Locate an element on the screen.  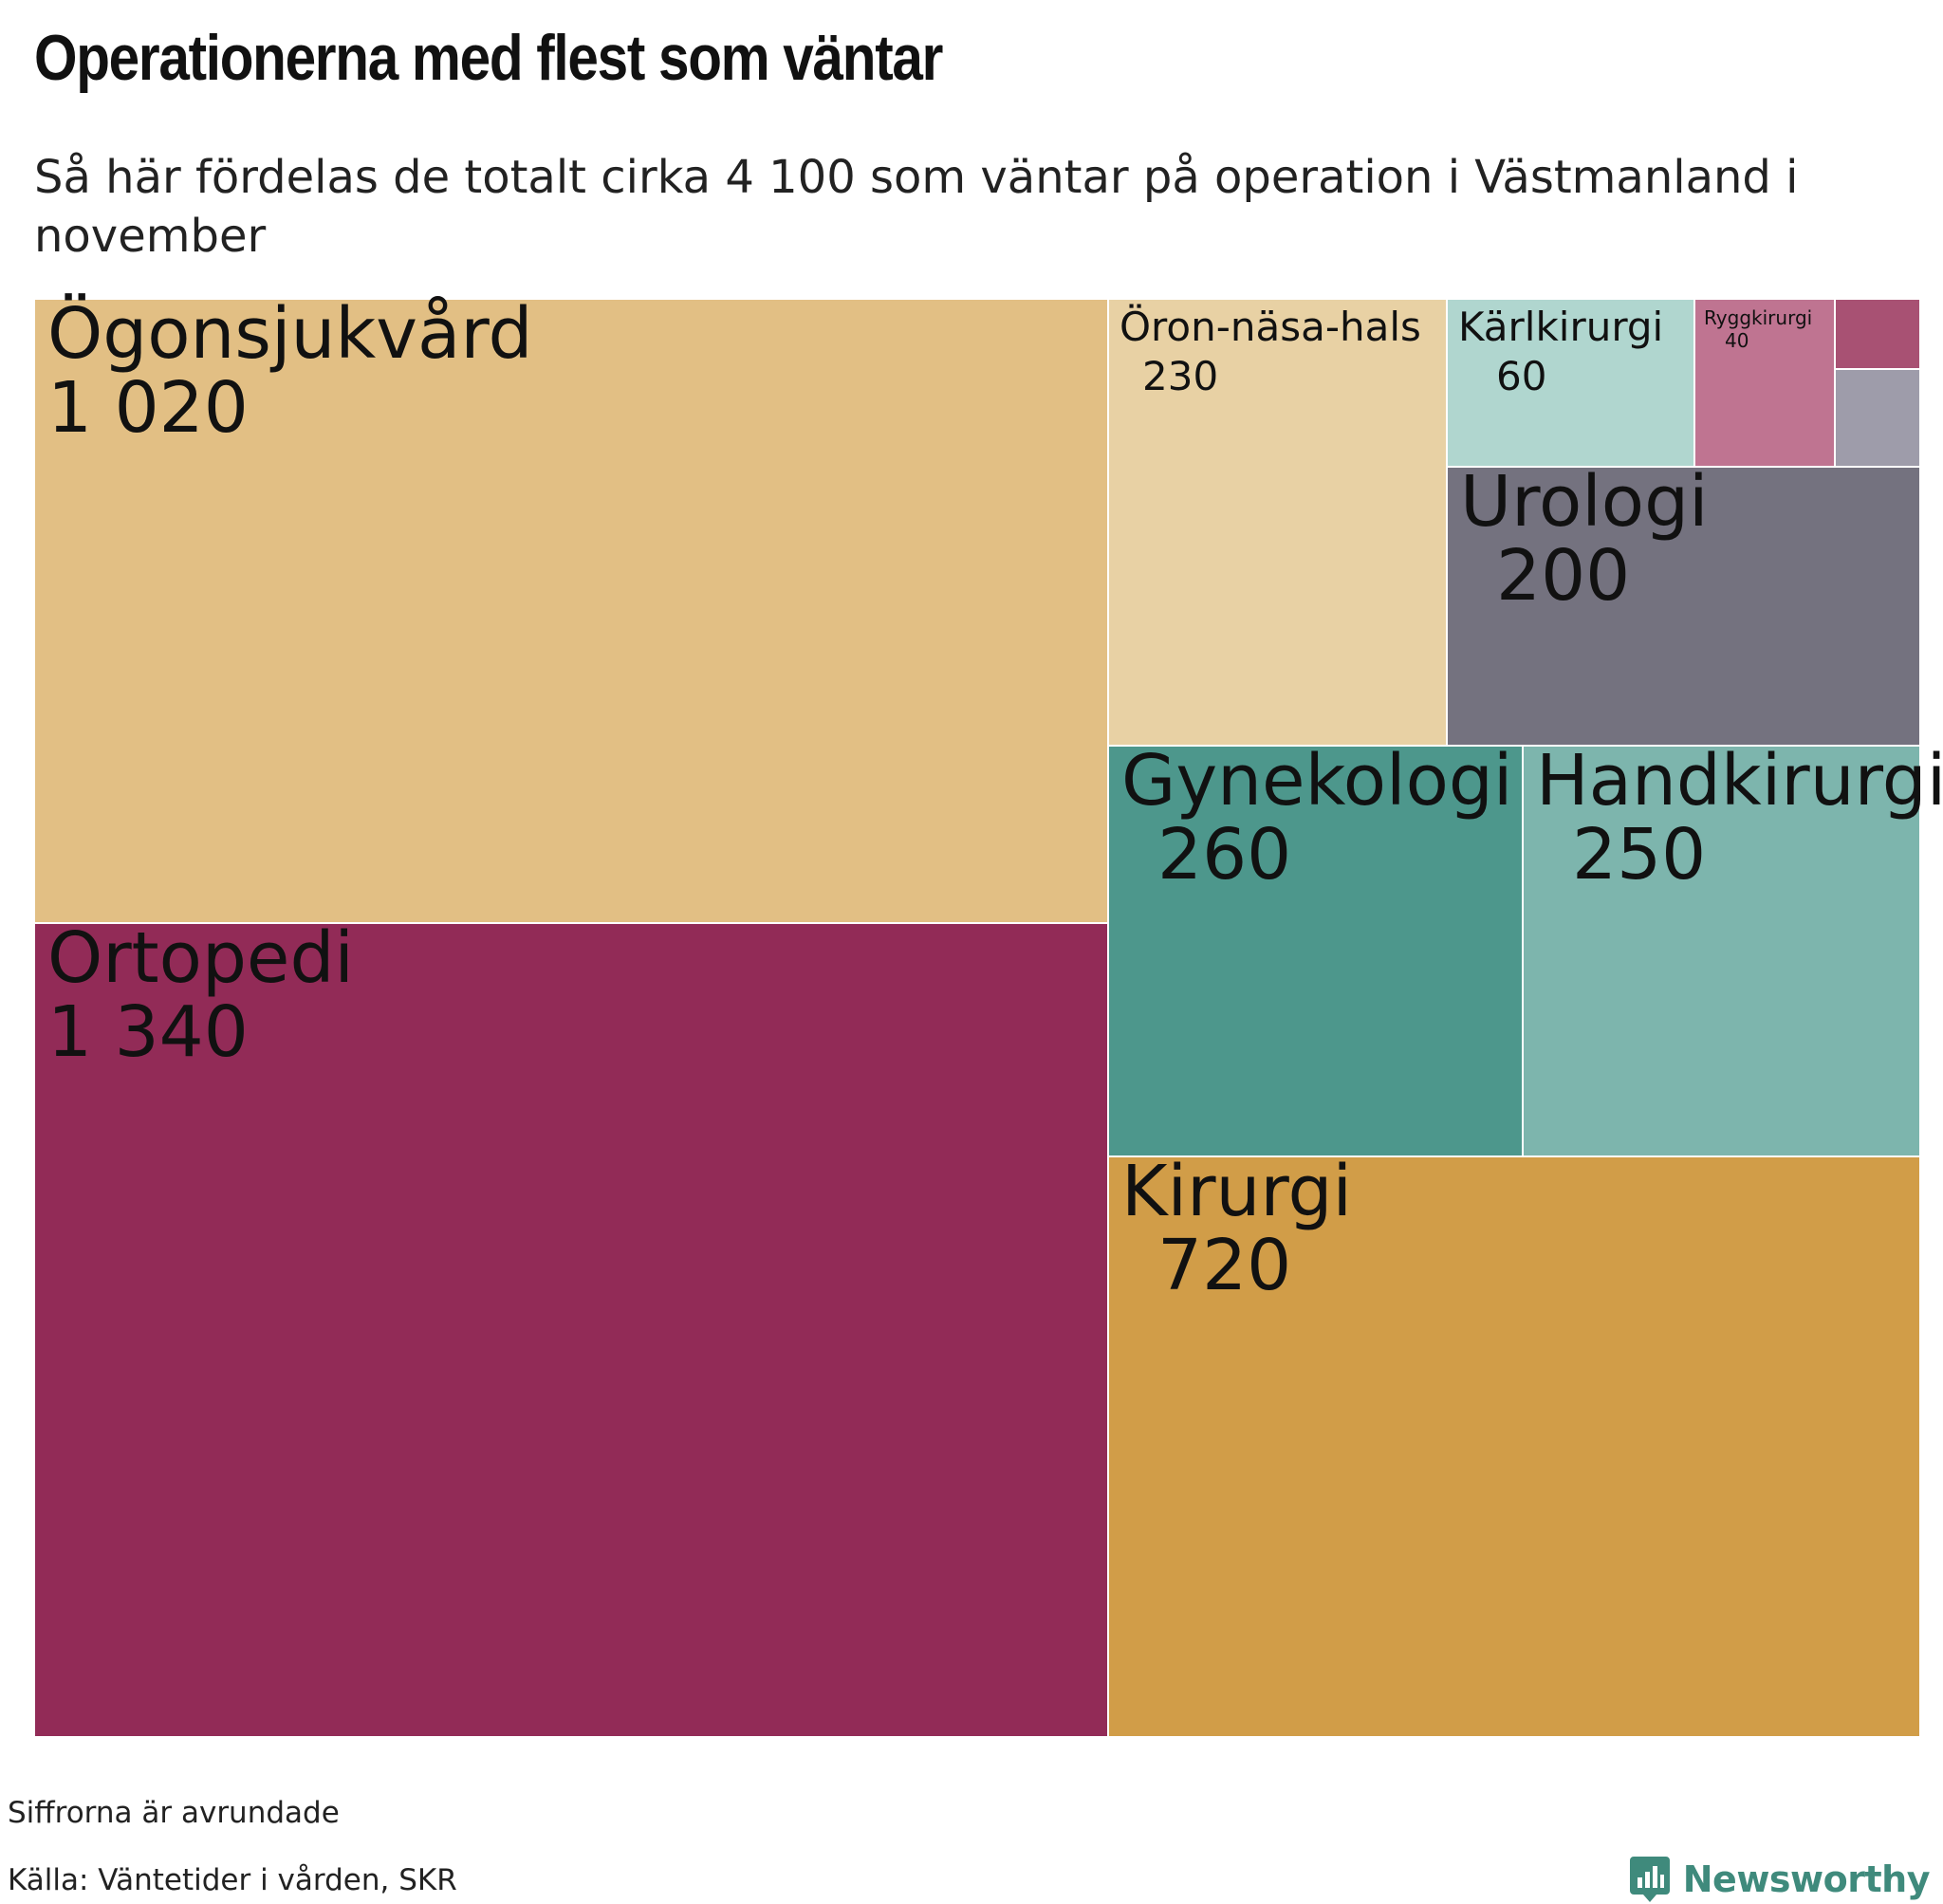
rounding-note: Siffrorna är avrundade is located at coordinates (174, 1813).